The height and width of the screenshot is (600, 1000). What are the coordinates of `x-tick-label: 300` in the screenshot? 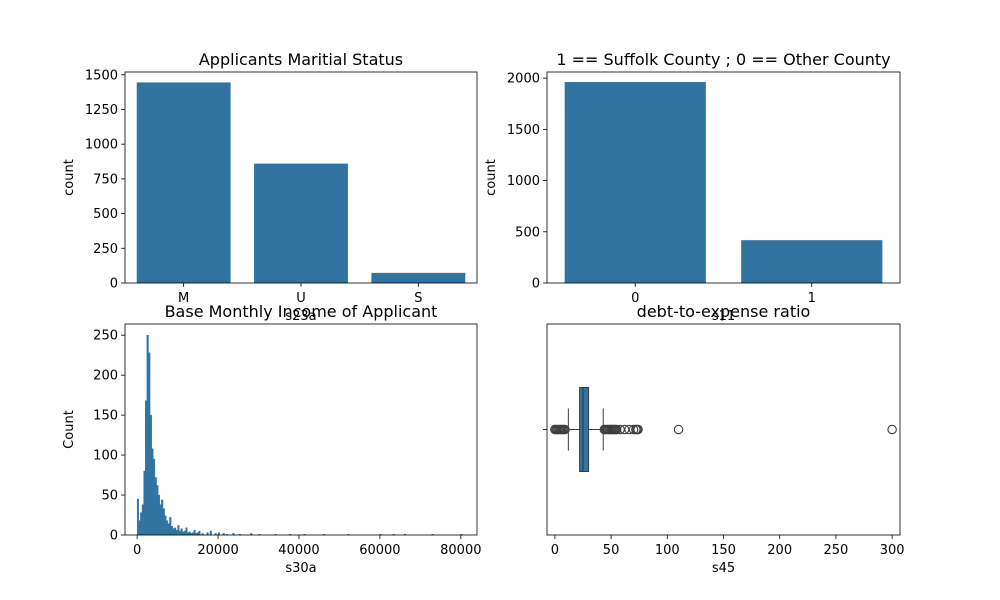 It's located at (892, 550).